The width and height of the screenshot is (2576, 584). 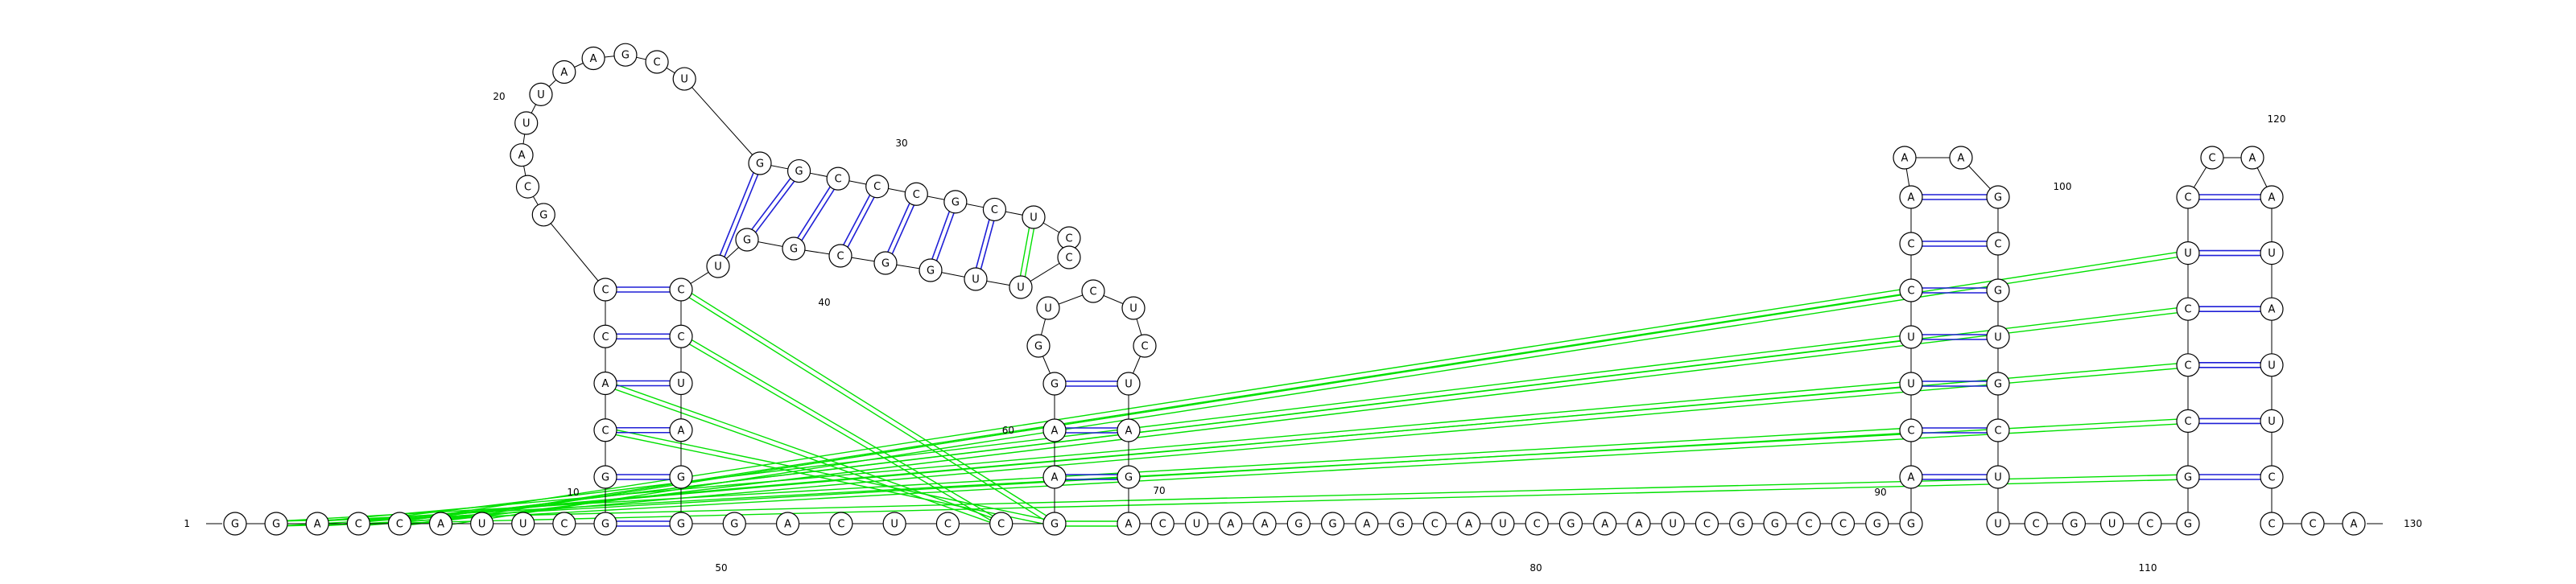 What do you see at coordinates (721, 568) in the screenshot?
I see `position-label: 50` at bounding box center [721, 568].